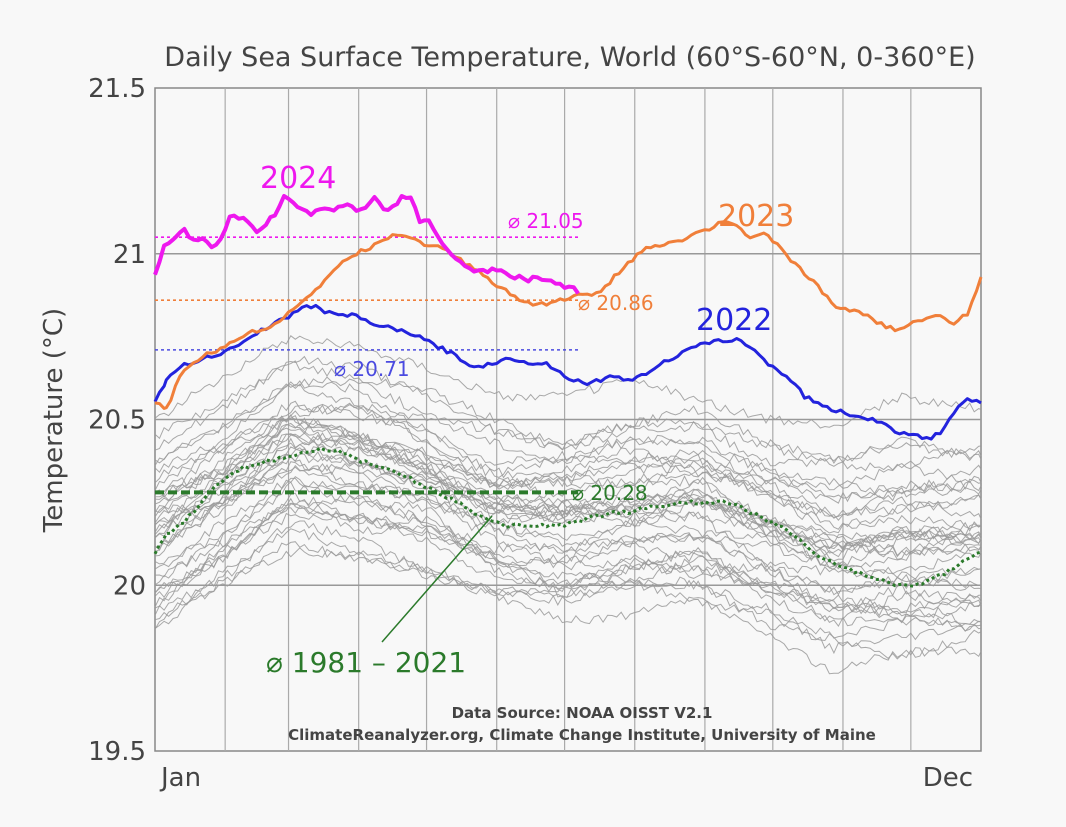 The height and width of the screenshot is (827, 1066). I want to click on y-tick-label: 20.5, so click(117, 421).